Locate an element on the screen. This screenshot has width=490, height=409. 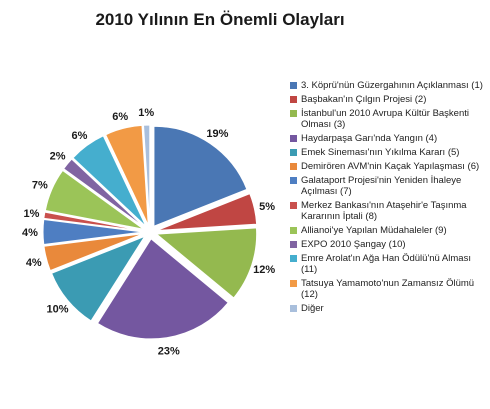
legend-item-4: Haydarpaşa Garı'nda Yangın (4) is located at coordinates (387, 138).